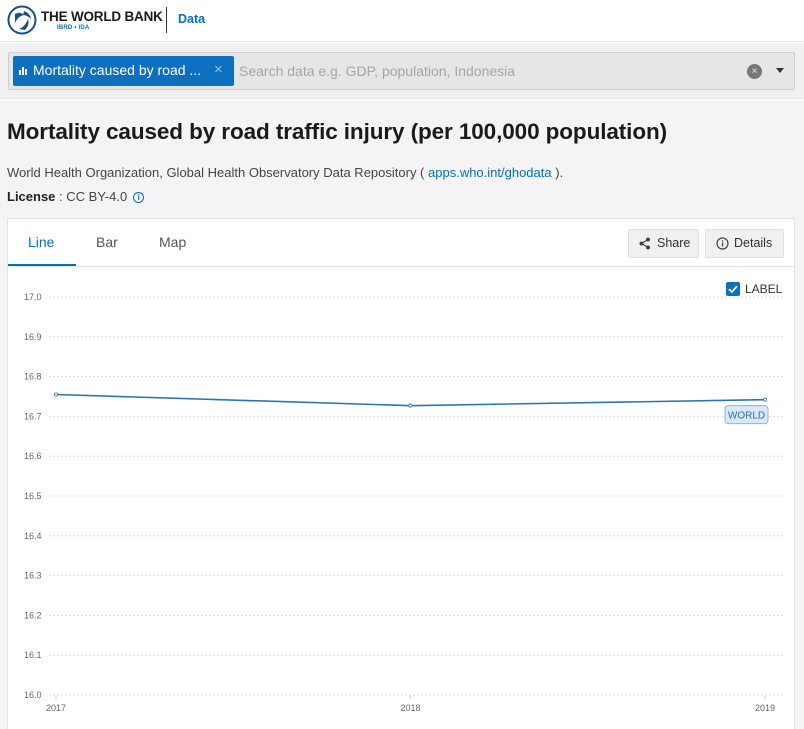 The image size is (804, 729). What do you see at coordinates (754, 71) in the screenshot?
I see `clear-search-icon: ×` at bounding box center [754, 71].